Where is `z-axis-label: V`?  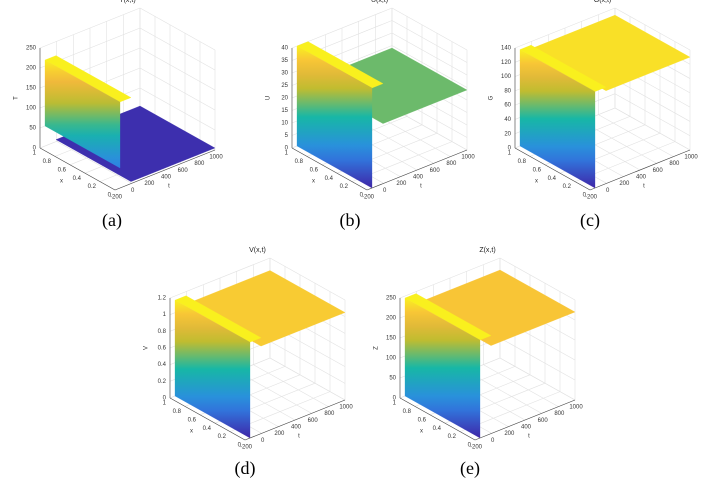 z-axis-label: V is located at coordinates (147, 348).